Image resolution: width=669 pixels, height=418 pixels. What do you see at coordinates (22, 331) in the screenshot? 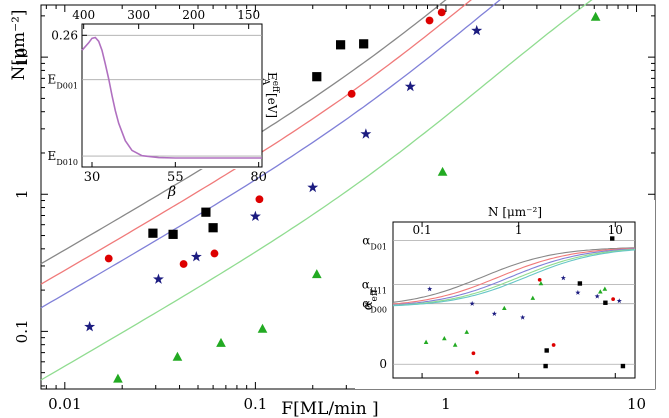
I see `y-tick-label: 0.1` at bounding box center [22, 331].